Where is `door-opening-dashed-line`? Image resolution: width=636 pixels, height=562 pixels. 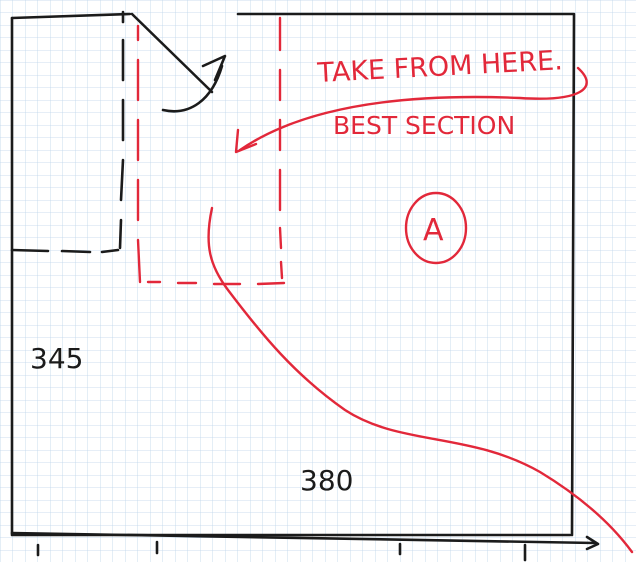
door-opening-dashed-line is located at coordinates (121, 130).